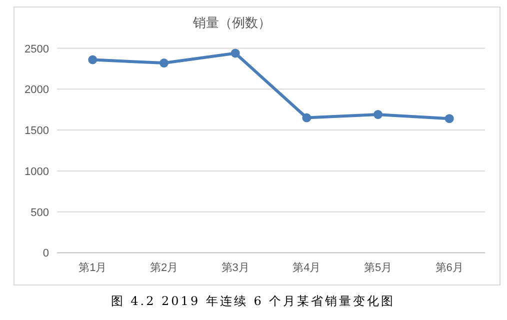 Image resolution: width=507 pixels, height=320 pixels. I want to click on x-tick-label: 第4月, so click(306, 268).